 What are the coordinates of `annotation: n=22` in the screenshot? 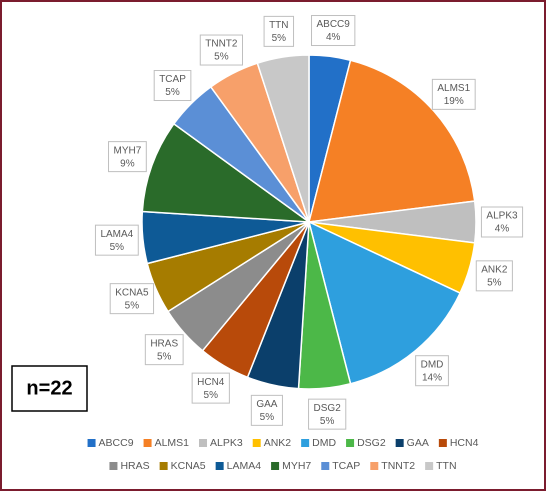 It's located at (49, 388).